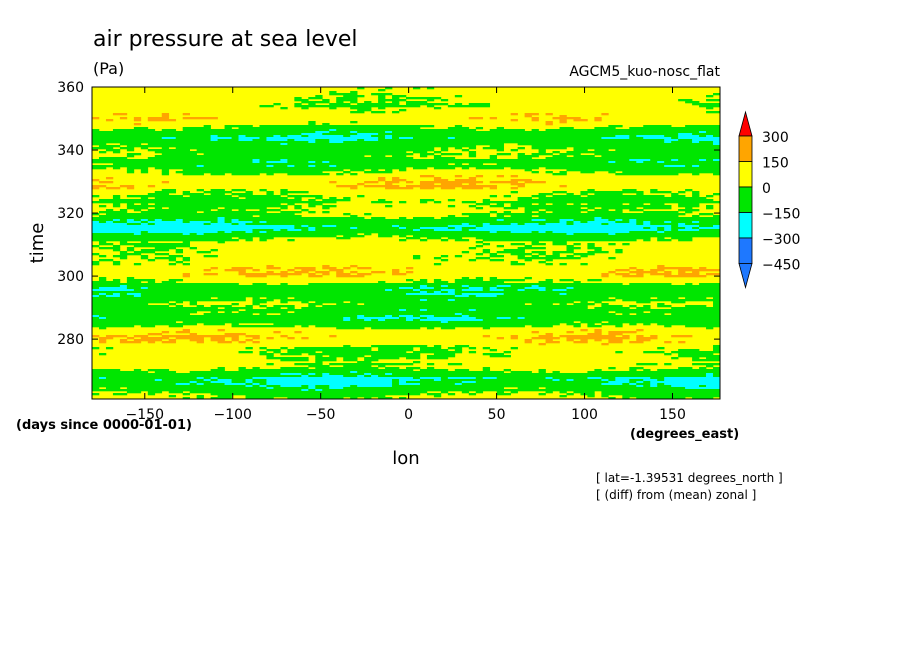  I want to click on x-tick-label: 100, so click(584, 415).